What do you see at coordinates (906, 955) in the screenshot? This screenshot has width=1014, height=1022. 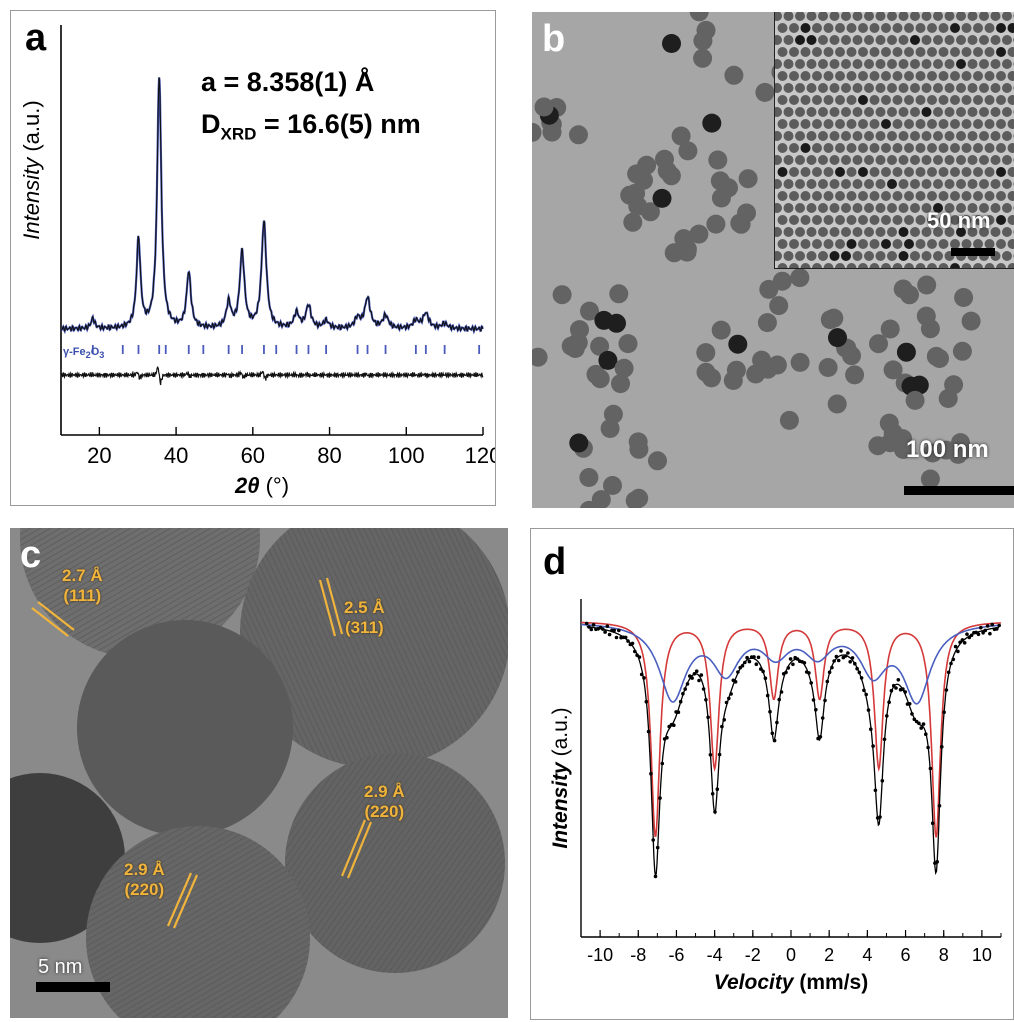 I see `mb-tick-label-6: 6` at bounding box center [906, 955].